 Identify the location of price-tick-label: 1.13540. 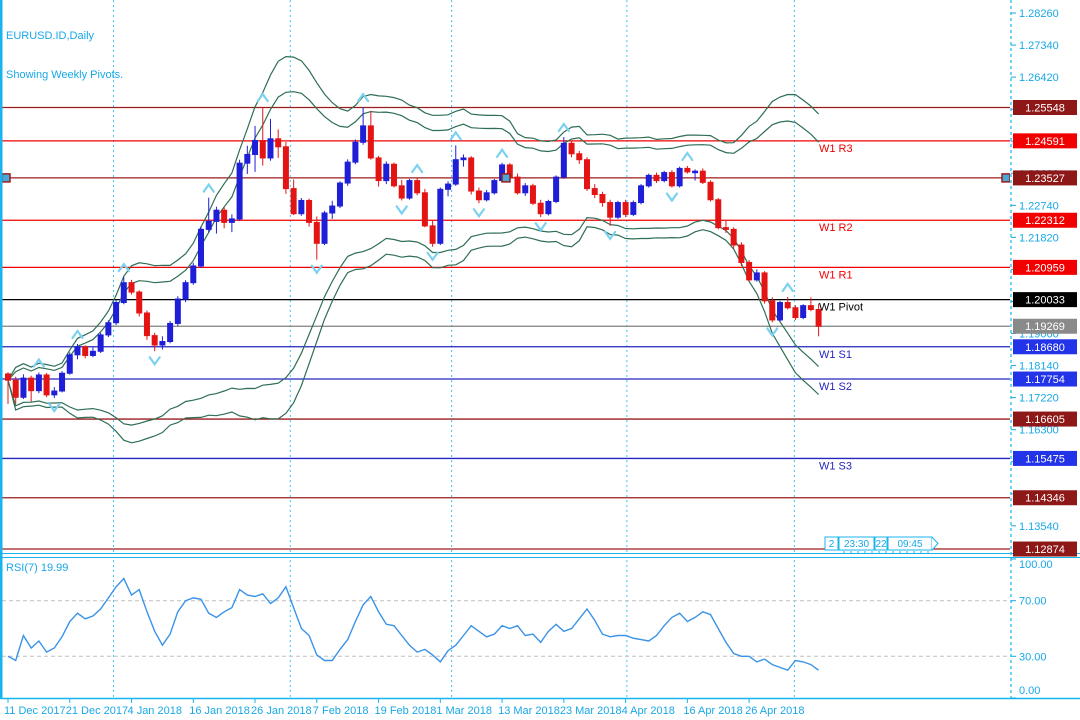
(1039, 527).